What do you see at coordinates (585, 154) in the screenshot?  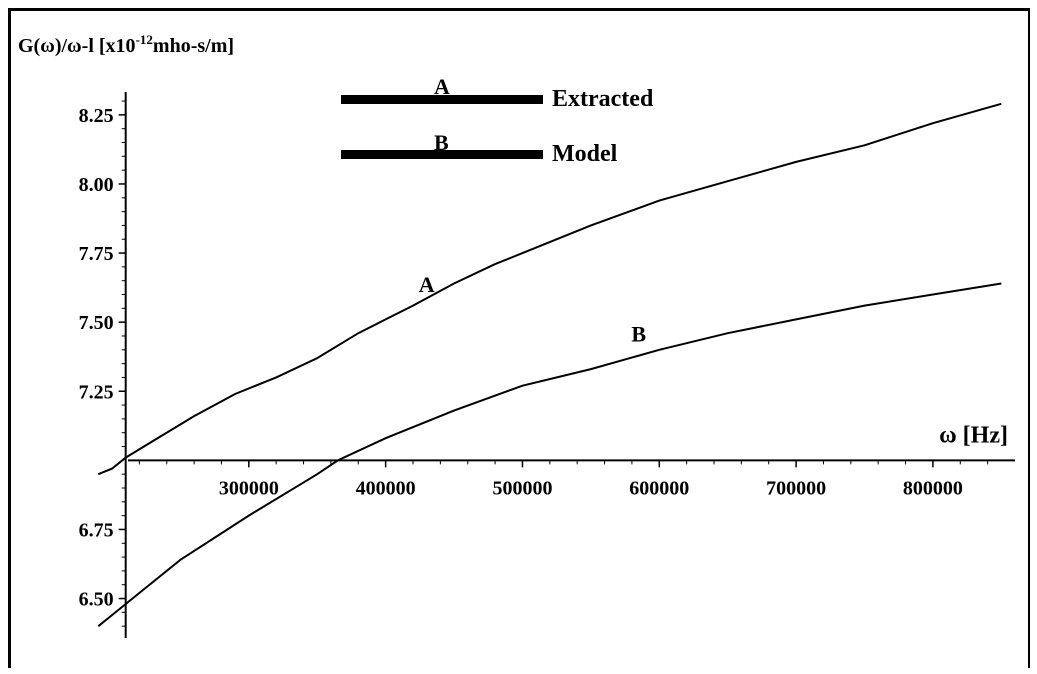 I see `legend-label-model: Model` at bounding box center [585, 154].